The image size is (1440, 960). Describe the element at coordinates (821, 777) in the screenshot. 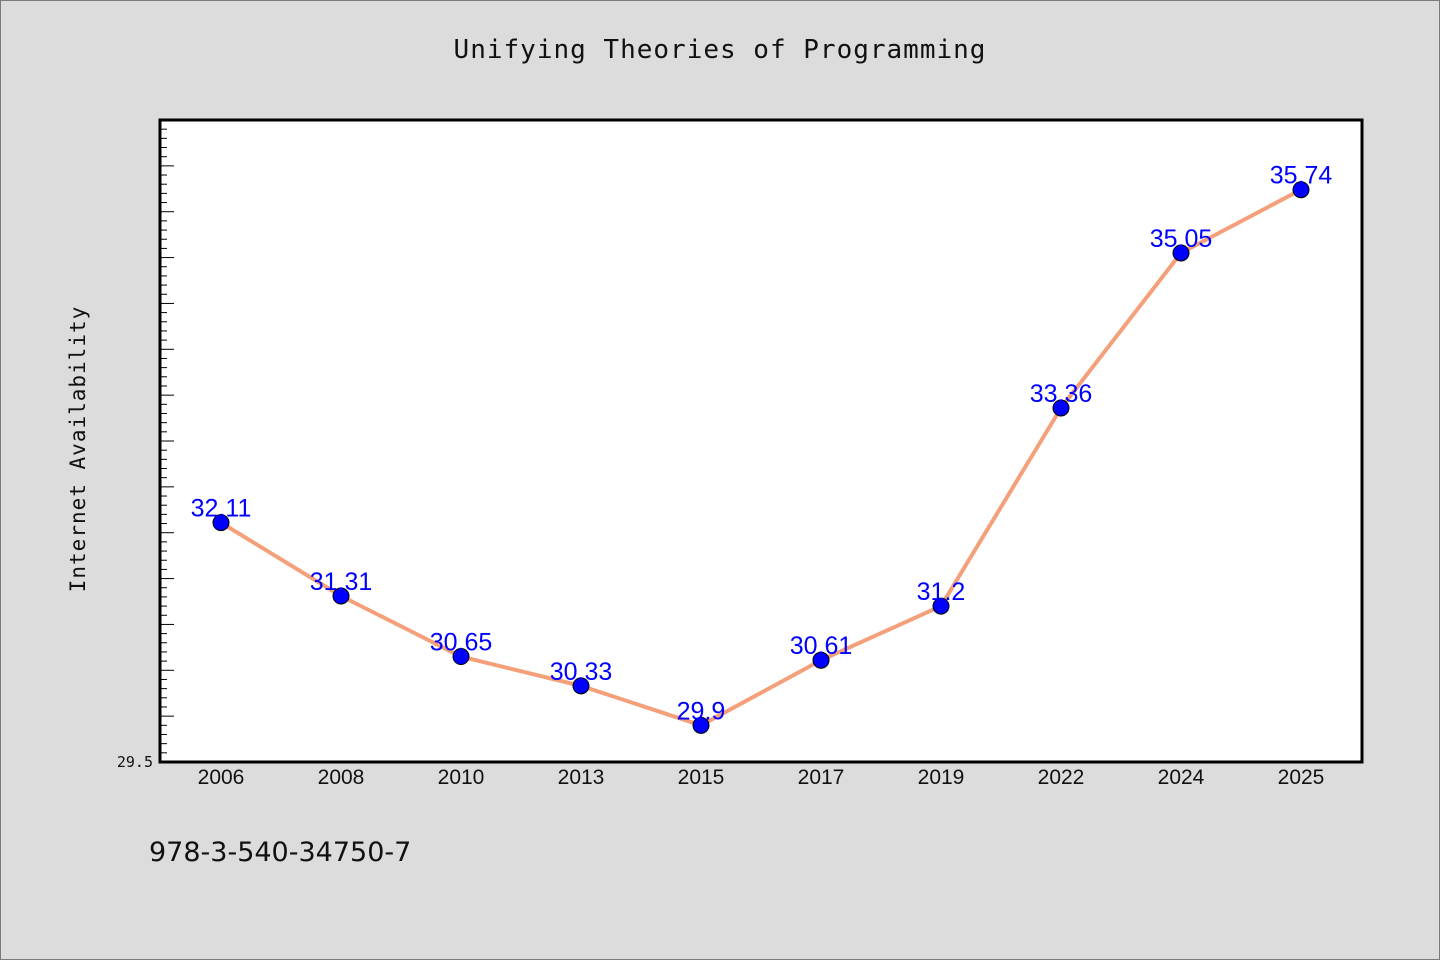

I see `x-tick-label: 2017` at that location.